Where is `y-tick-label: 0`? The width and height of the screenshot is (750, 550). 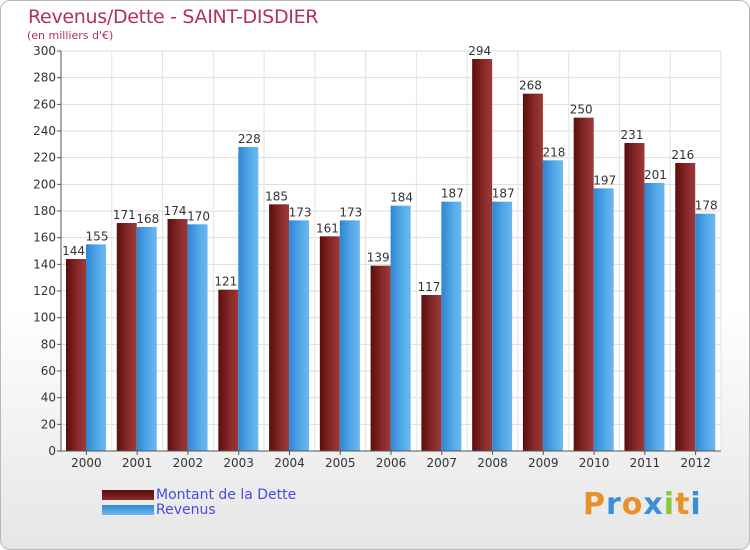
y-tick-label: 0 is located at coordinates (52, 451).